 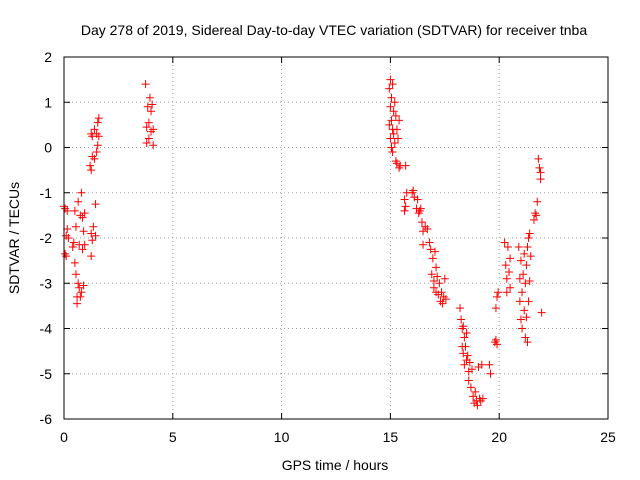 What do you see at coordinates (14, 238) in the screenshot?
I see `y-axis-label: SDTVAR / TECUs` at bounding box center [14, 238].